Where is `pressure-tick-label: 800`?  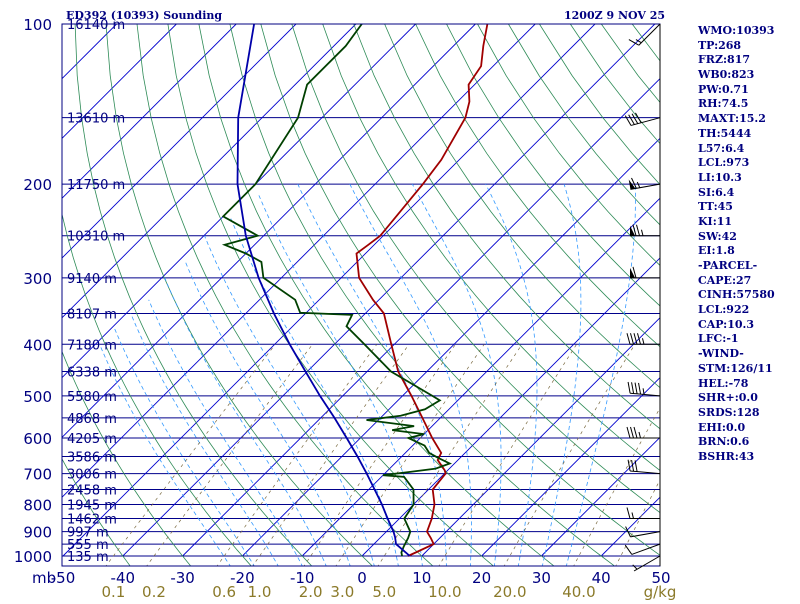 pressure-tick-label: 800 is located at coordinates (37, 505).